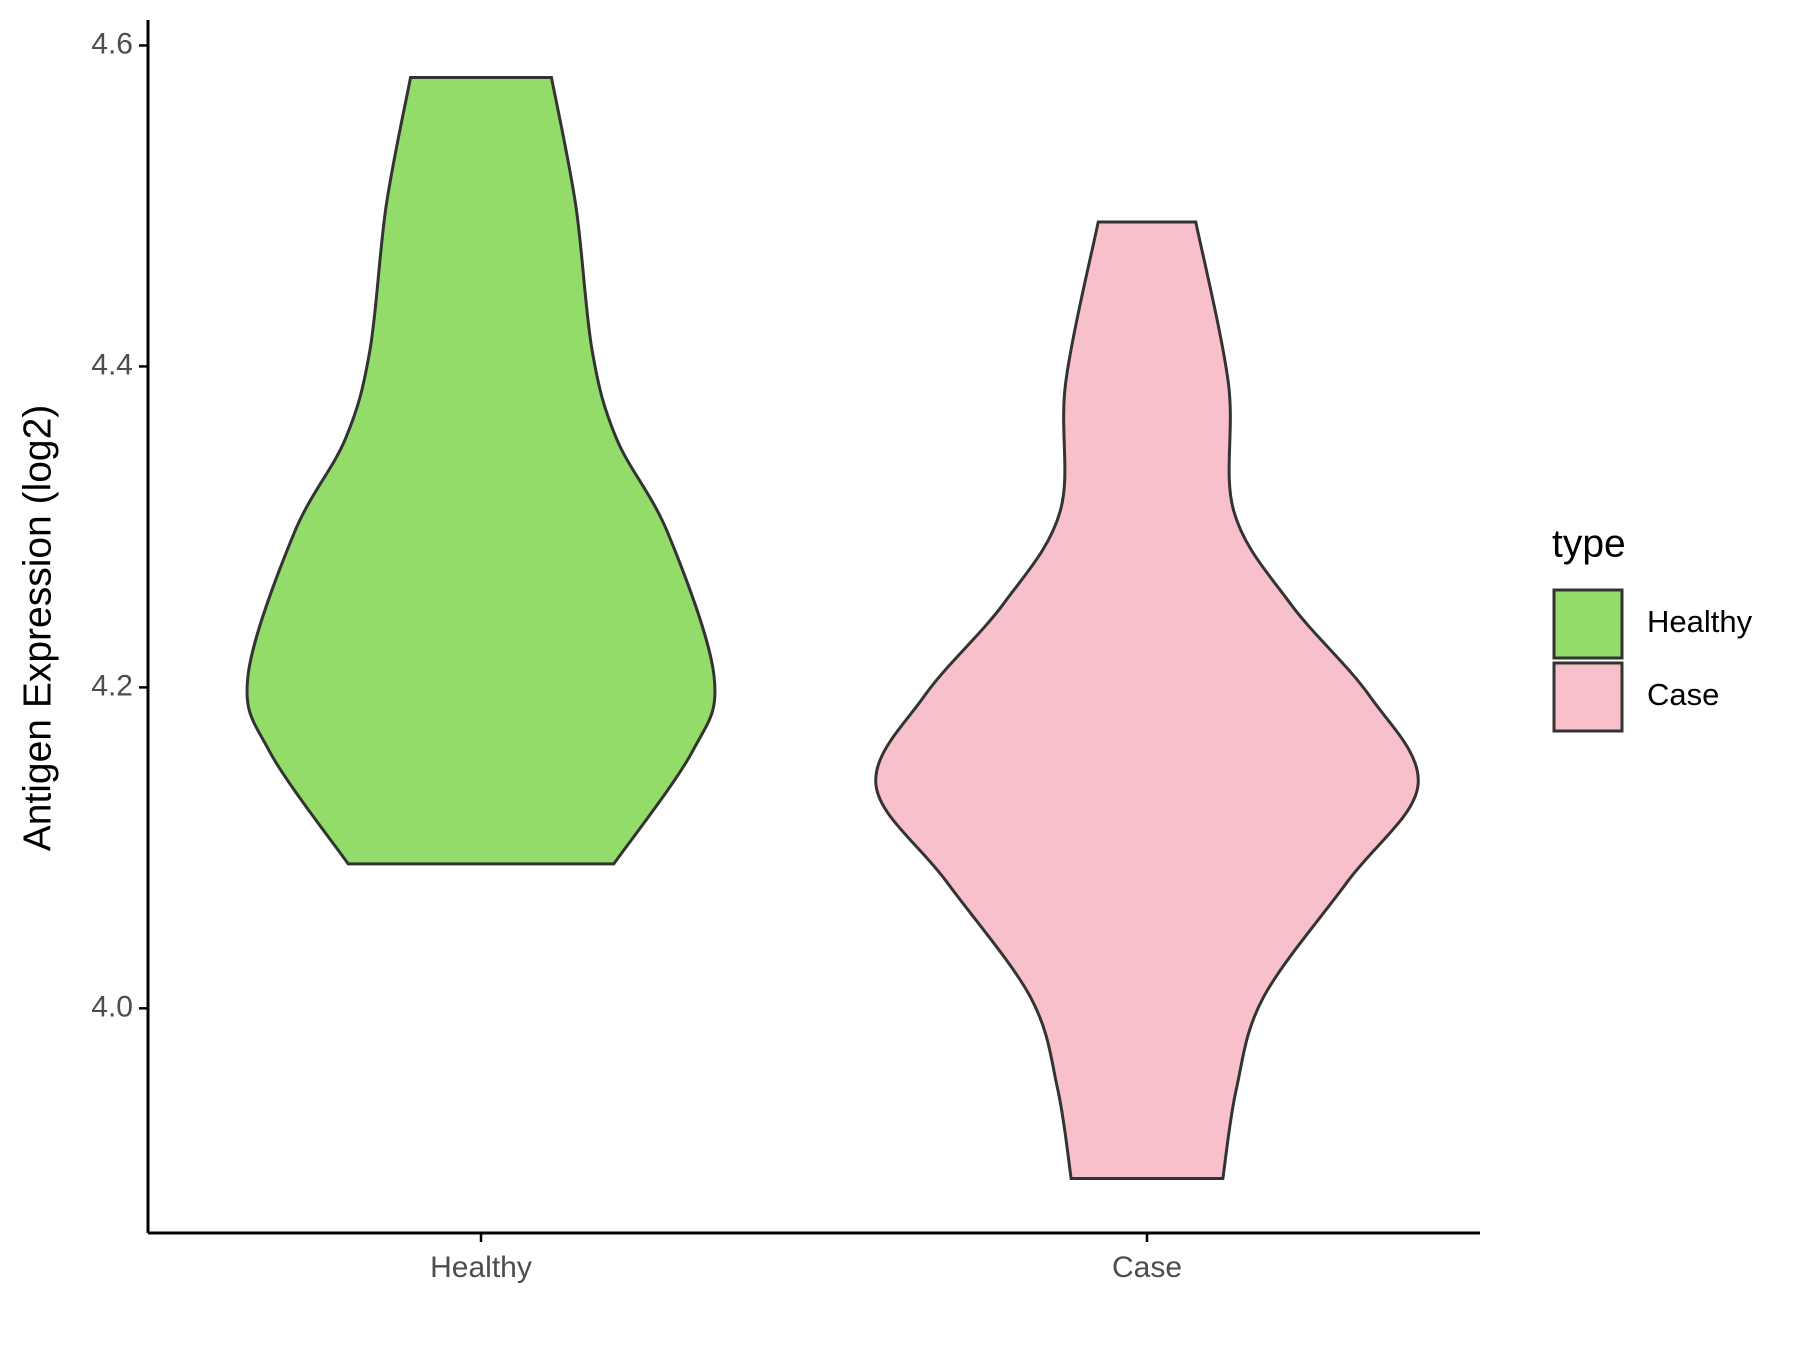  Describe the element at coordinates (1589, 543) in the screenshot. I see `legend-title: type` at that location.